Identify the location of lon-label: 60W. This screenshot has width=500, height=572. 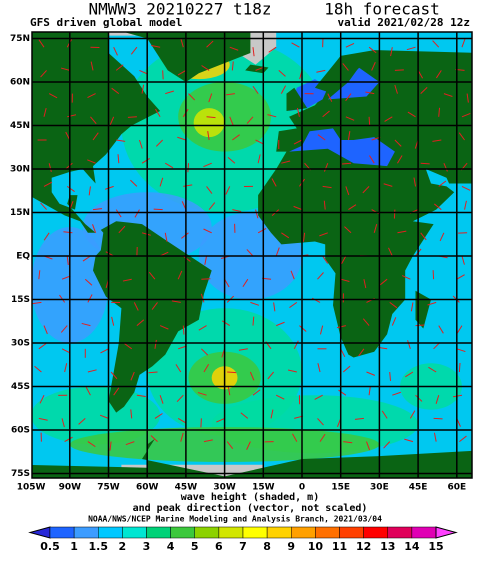
(147, 488).